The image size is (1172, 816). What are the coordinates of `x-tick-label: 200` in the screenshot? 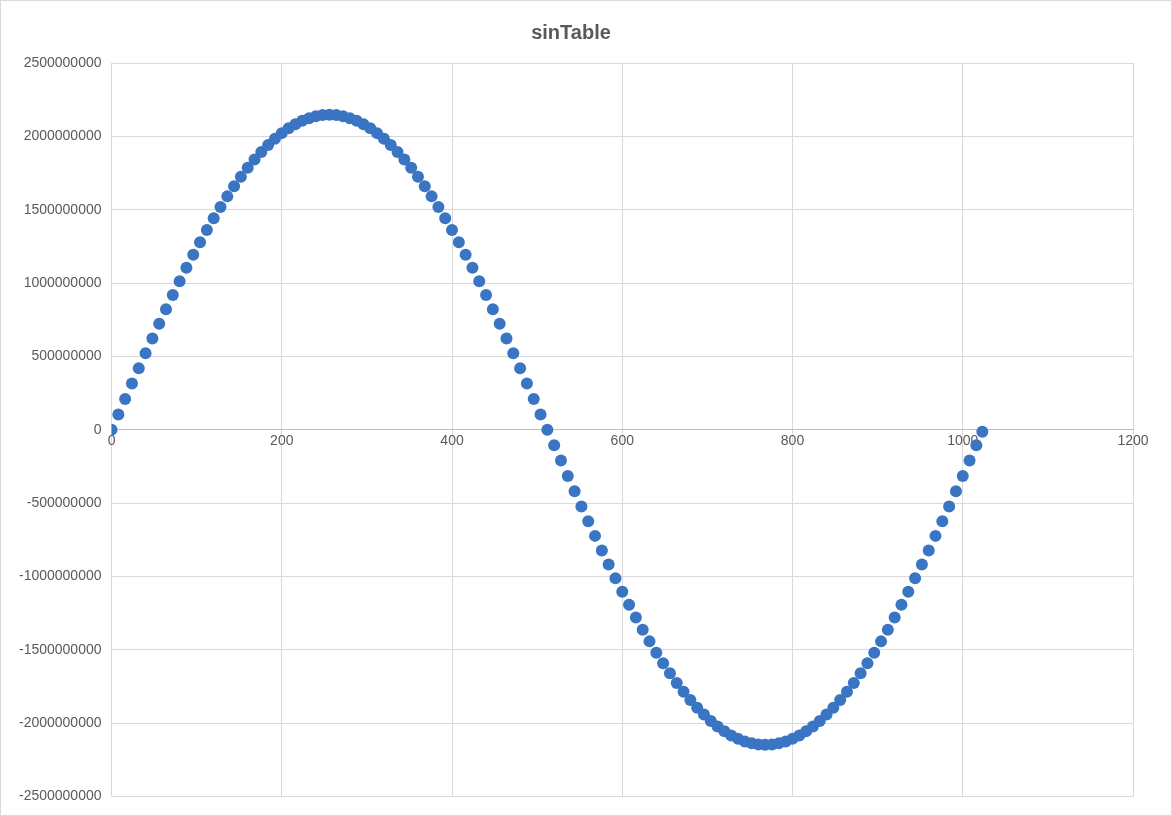 It's located at (282, 440).